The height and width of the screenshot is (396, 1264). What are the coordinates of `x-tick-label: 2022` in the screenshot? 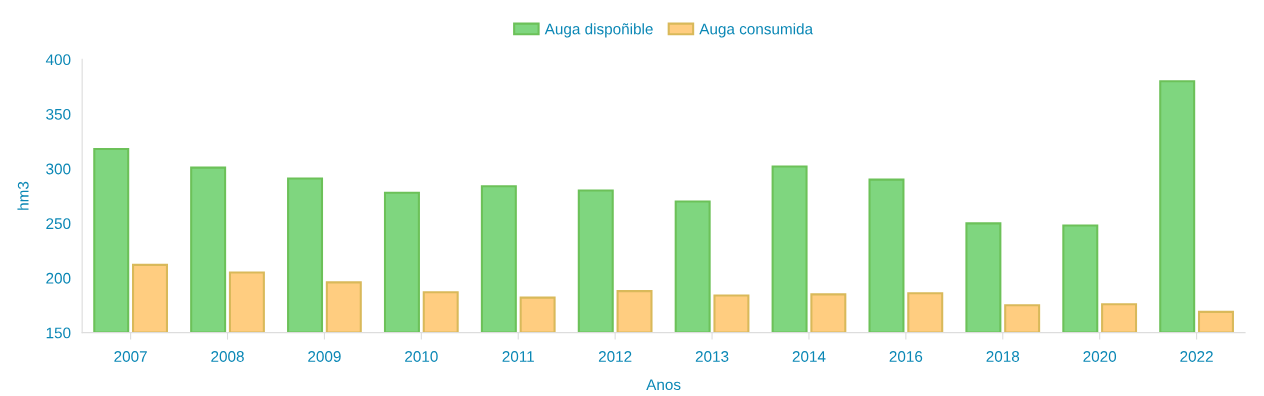 It's located at (1196, 356).